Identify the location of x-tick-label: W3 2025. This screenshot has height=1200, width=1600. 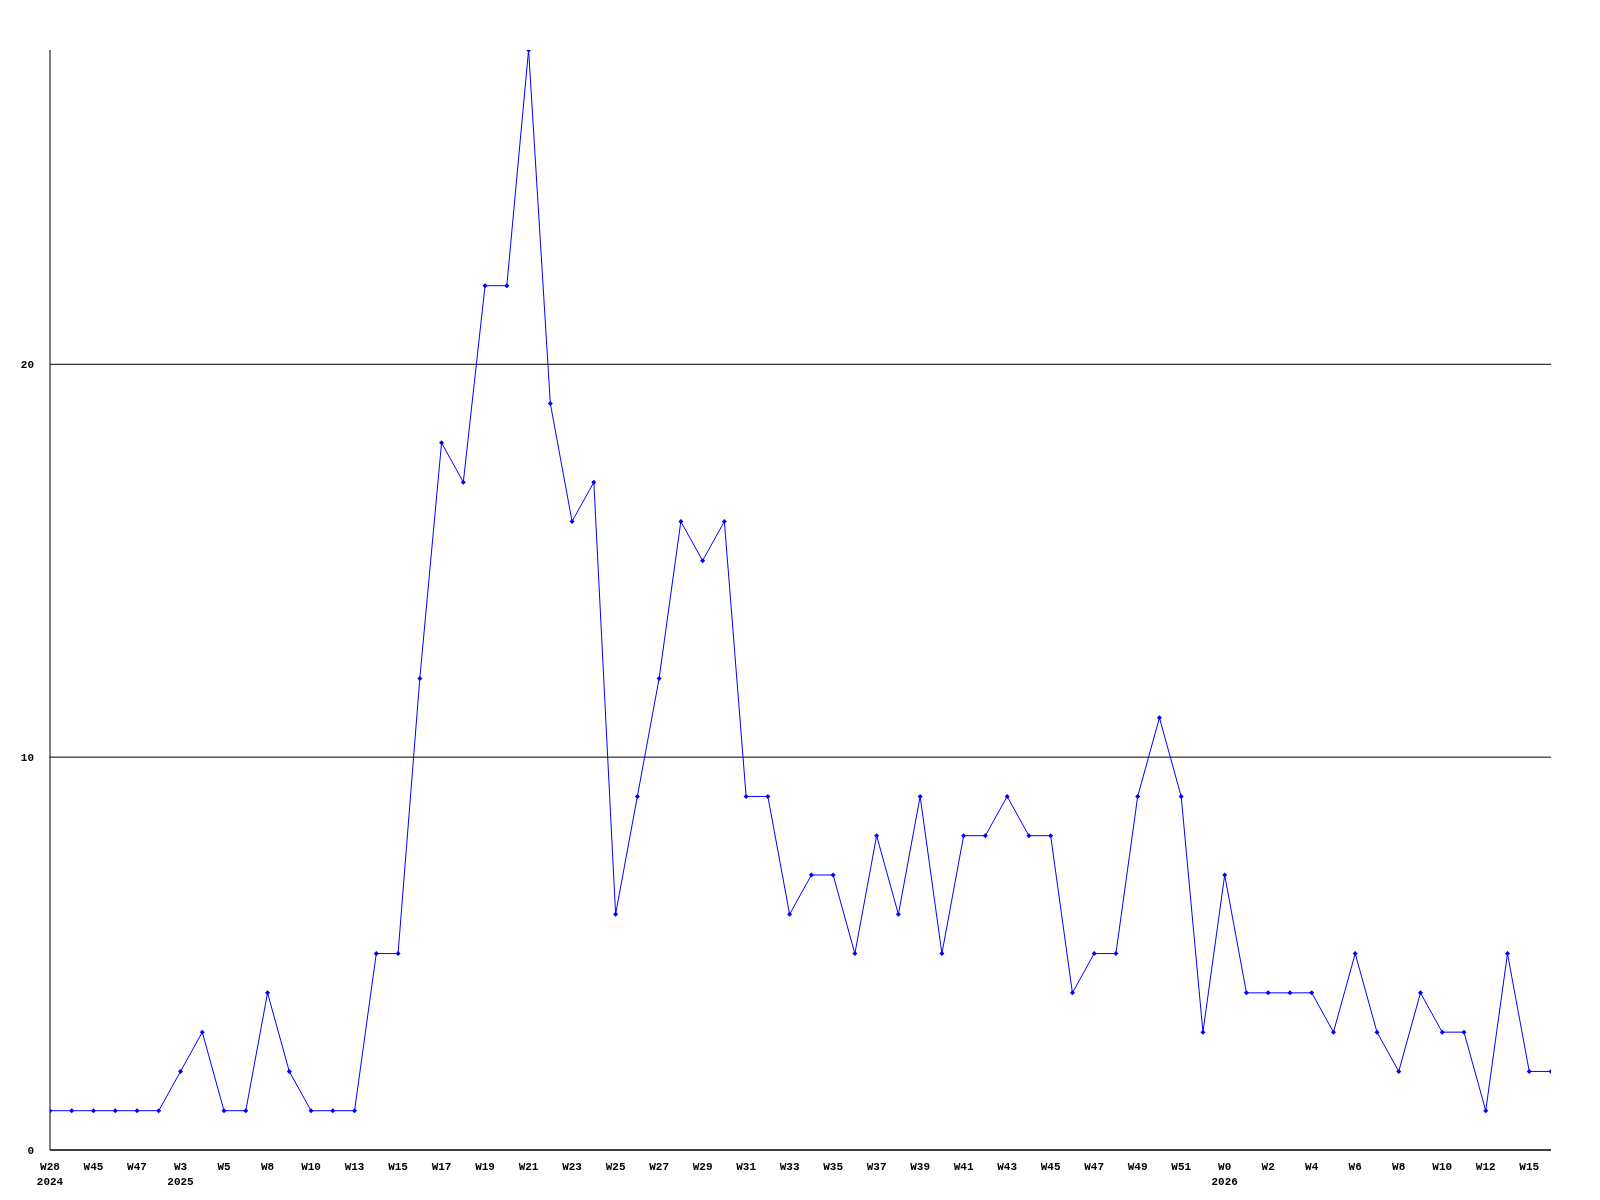
(181, 1174).